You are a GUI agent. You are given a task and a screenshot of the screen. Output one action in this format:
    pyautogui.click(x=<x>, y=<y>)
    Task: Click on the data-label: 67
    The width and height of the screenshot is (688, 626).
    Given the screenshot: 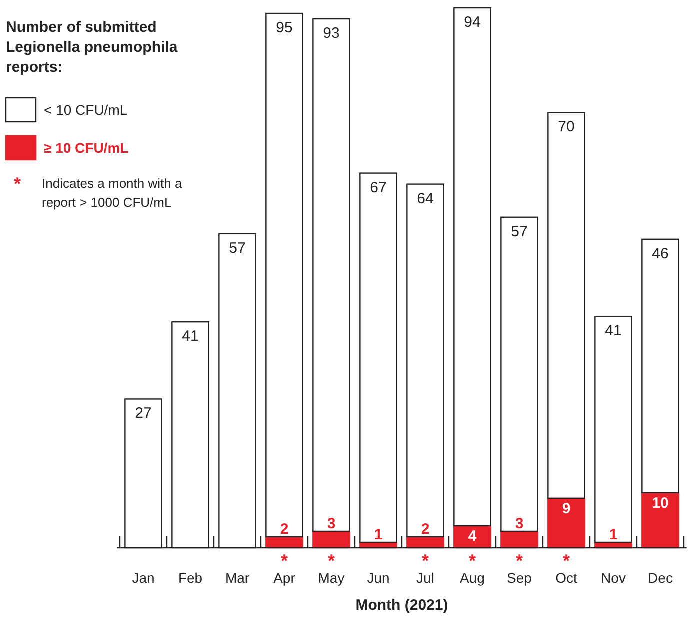 What is the action you would take?
    pyautogui.click(x=378, y=187)
    